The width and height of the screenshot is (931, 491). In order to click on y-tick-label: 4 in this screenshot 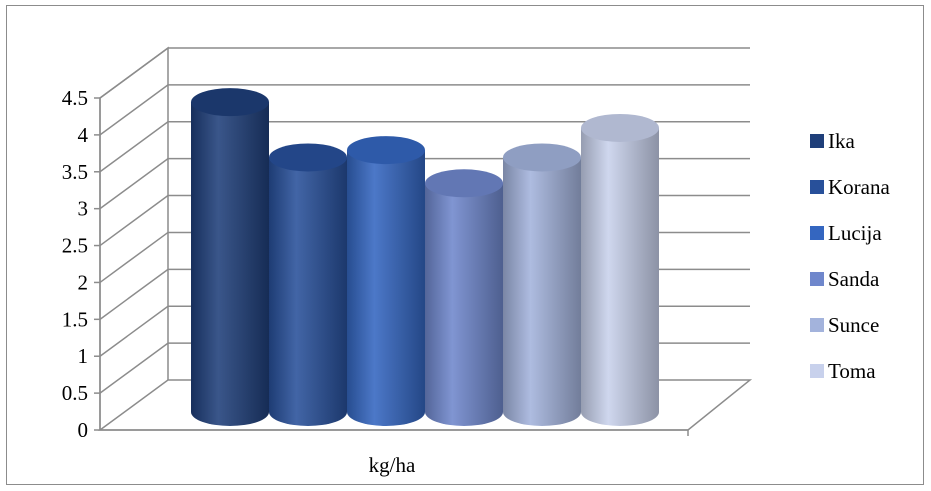, I will do `click(83, 135)`.